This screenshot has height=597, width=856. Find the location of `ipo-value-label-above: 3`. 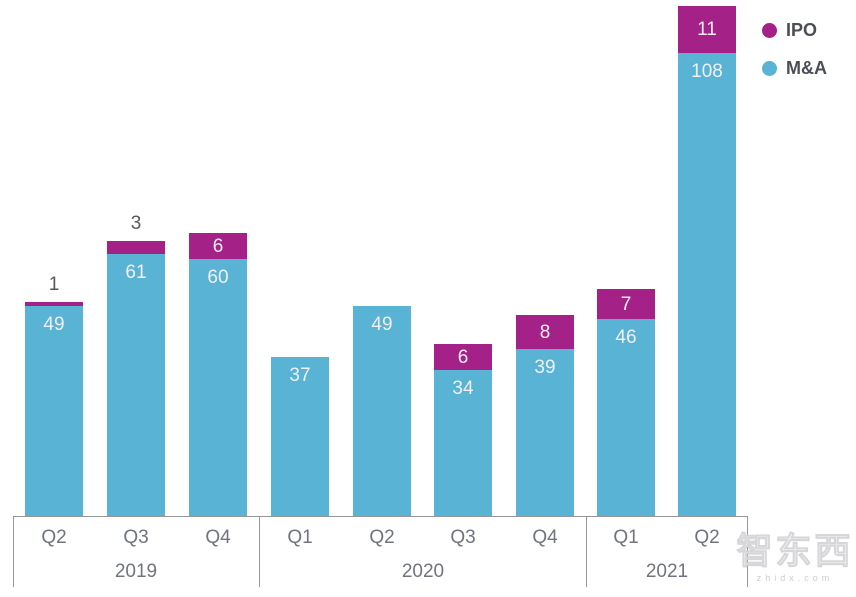

ipo-value-label-above: 3 is located at coordinates (136, 223).